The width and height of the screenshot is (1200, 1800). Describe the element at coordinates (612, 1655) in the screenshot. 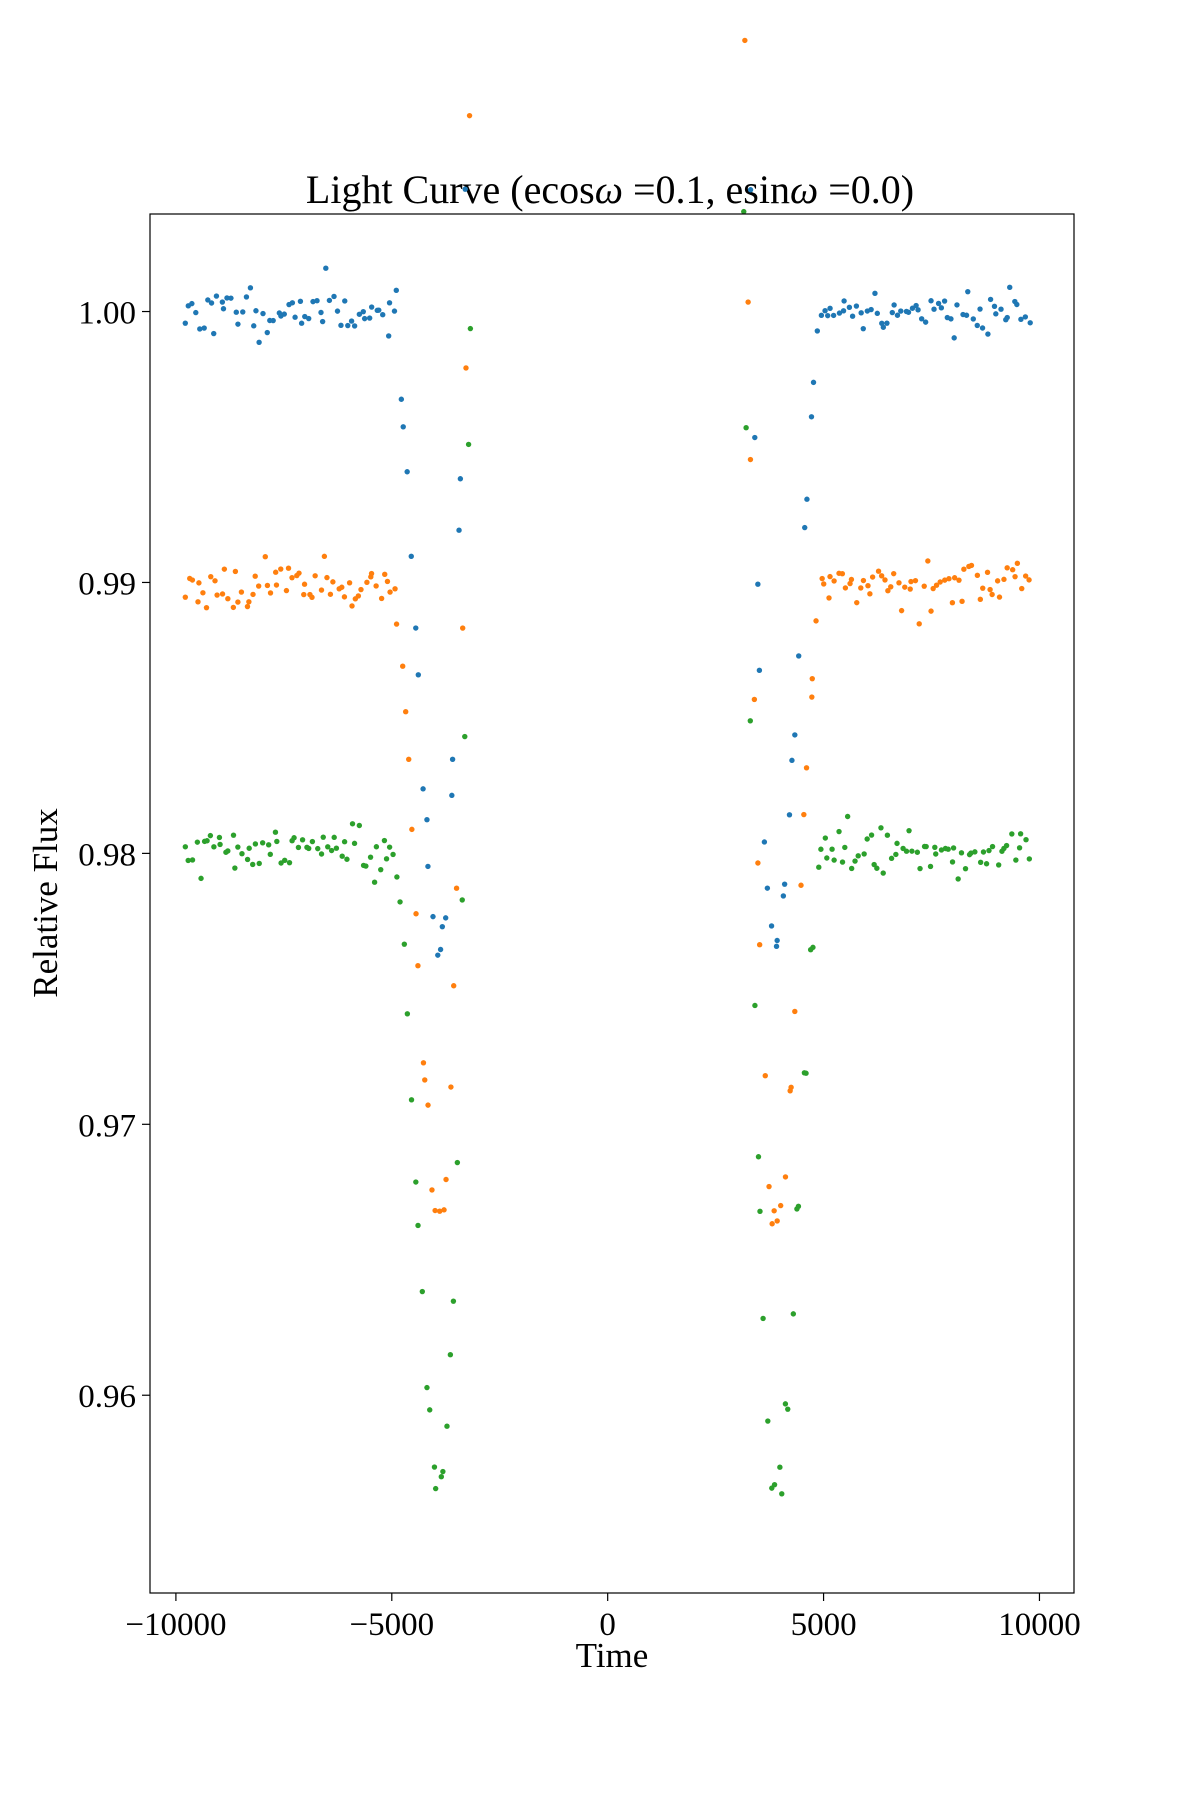

I see `x-axis-label: Time` at that location.